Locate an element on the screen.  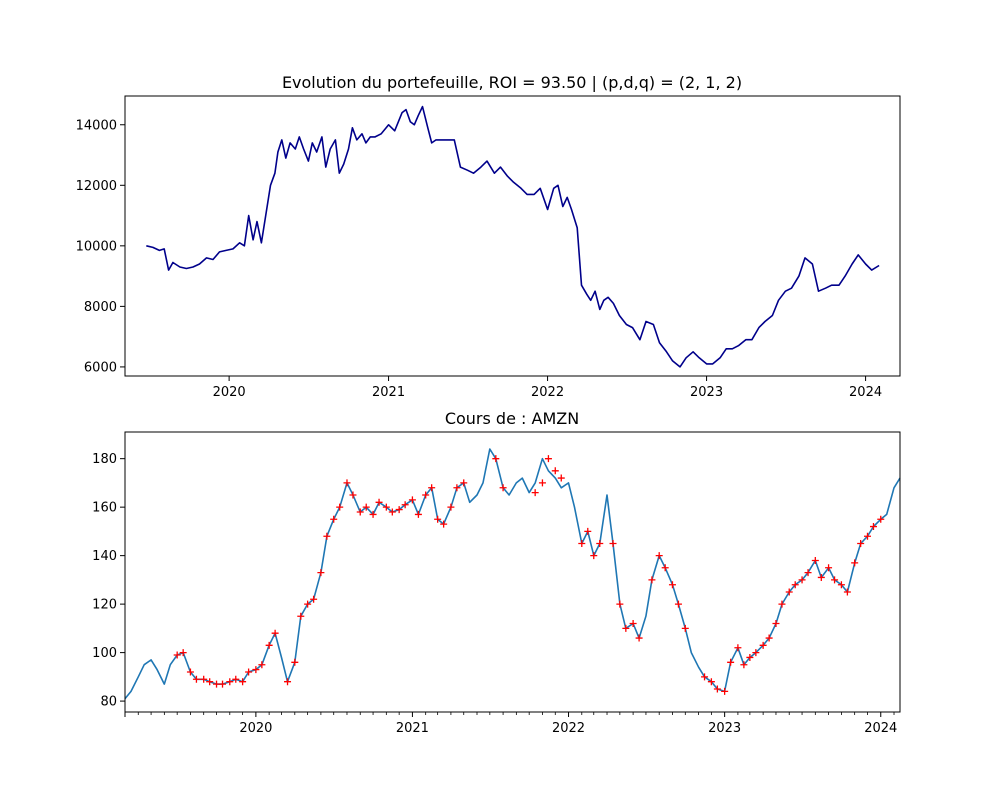
portfolio-x-ticks: 2020 2021 2022 2023 2024 is located at coordinates (547, 388).